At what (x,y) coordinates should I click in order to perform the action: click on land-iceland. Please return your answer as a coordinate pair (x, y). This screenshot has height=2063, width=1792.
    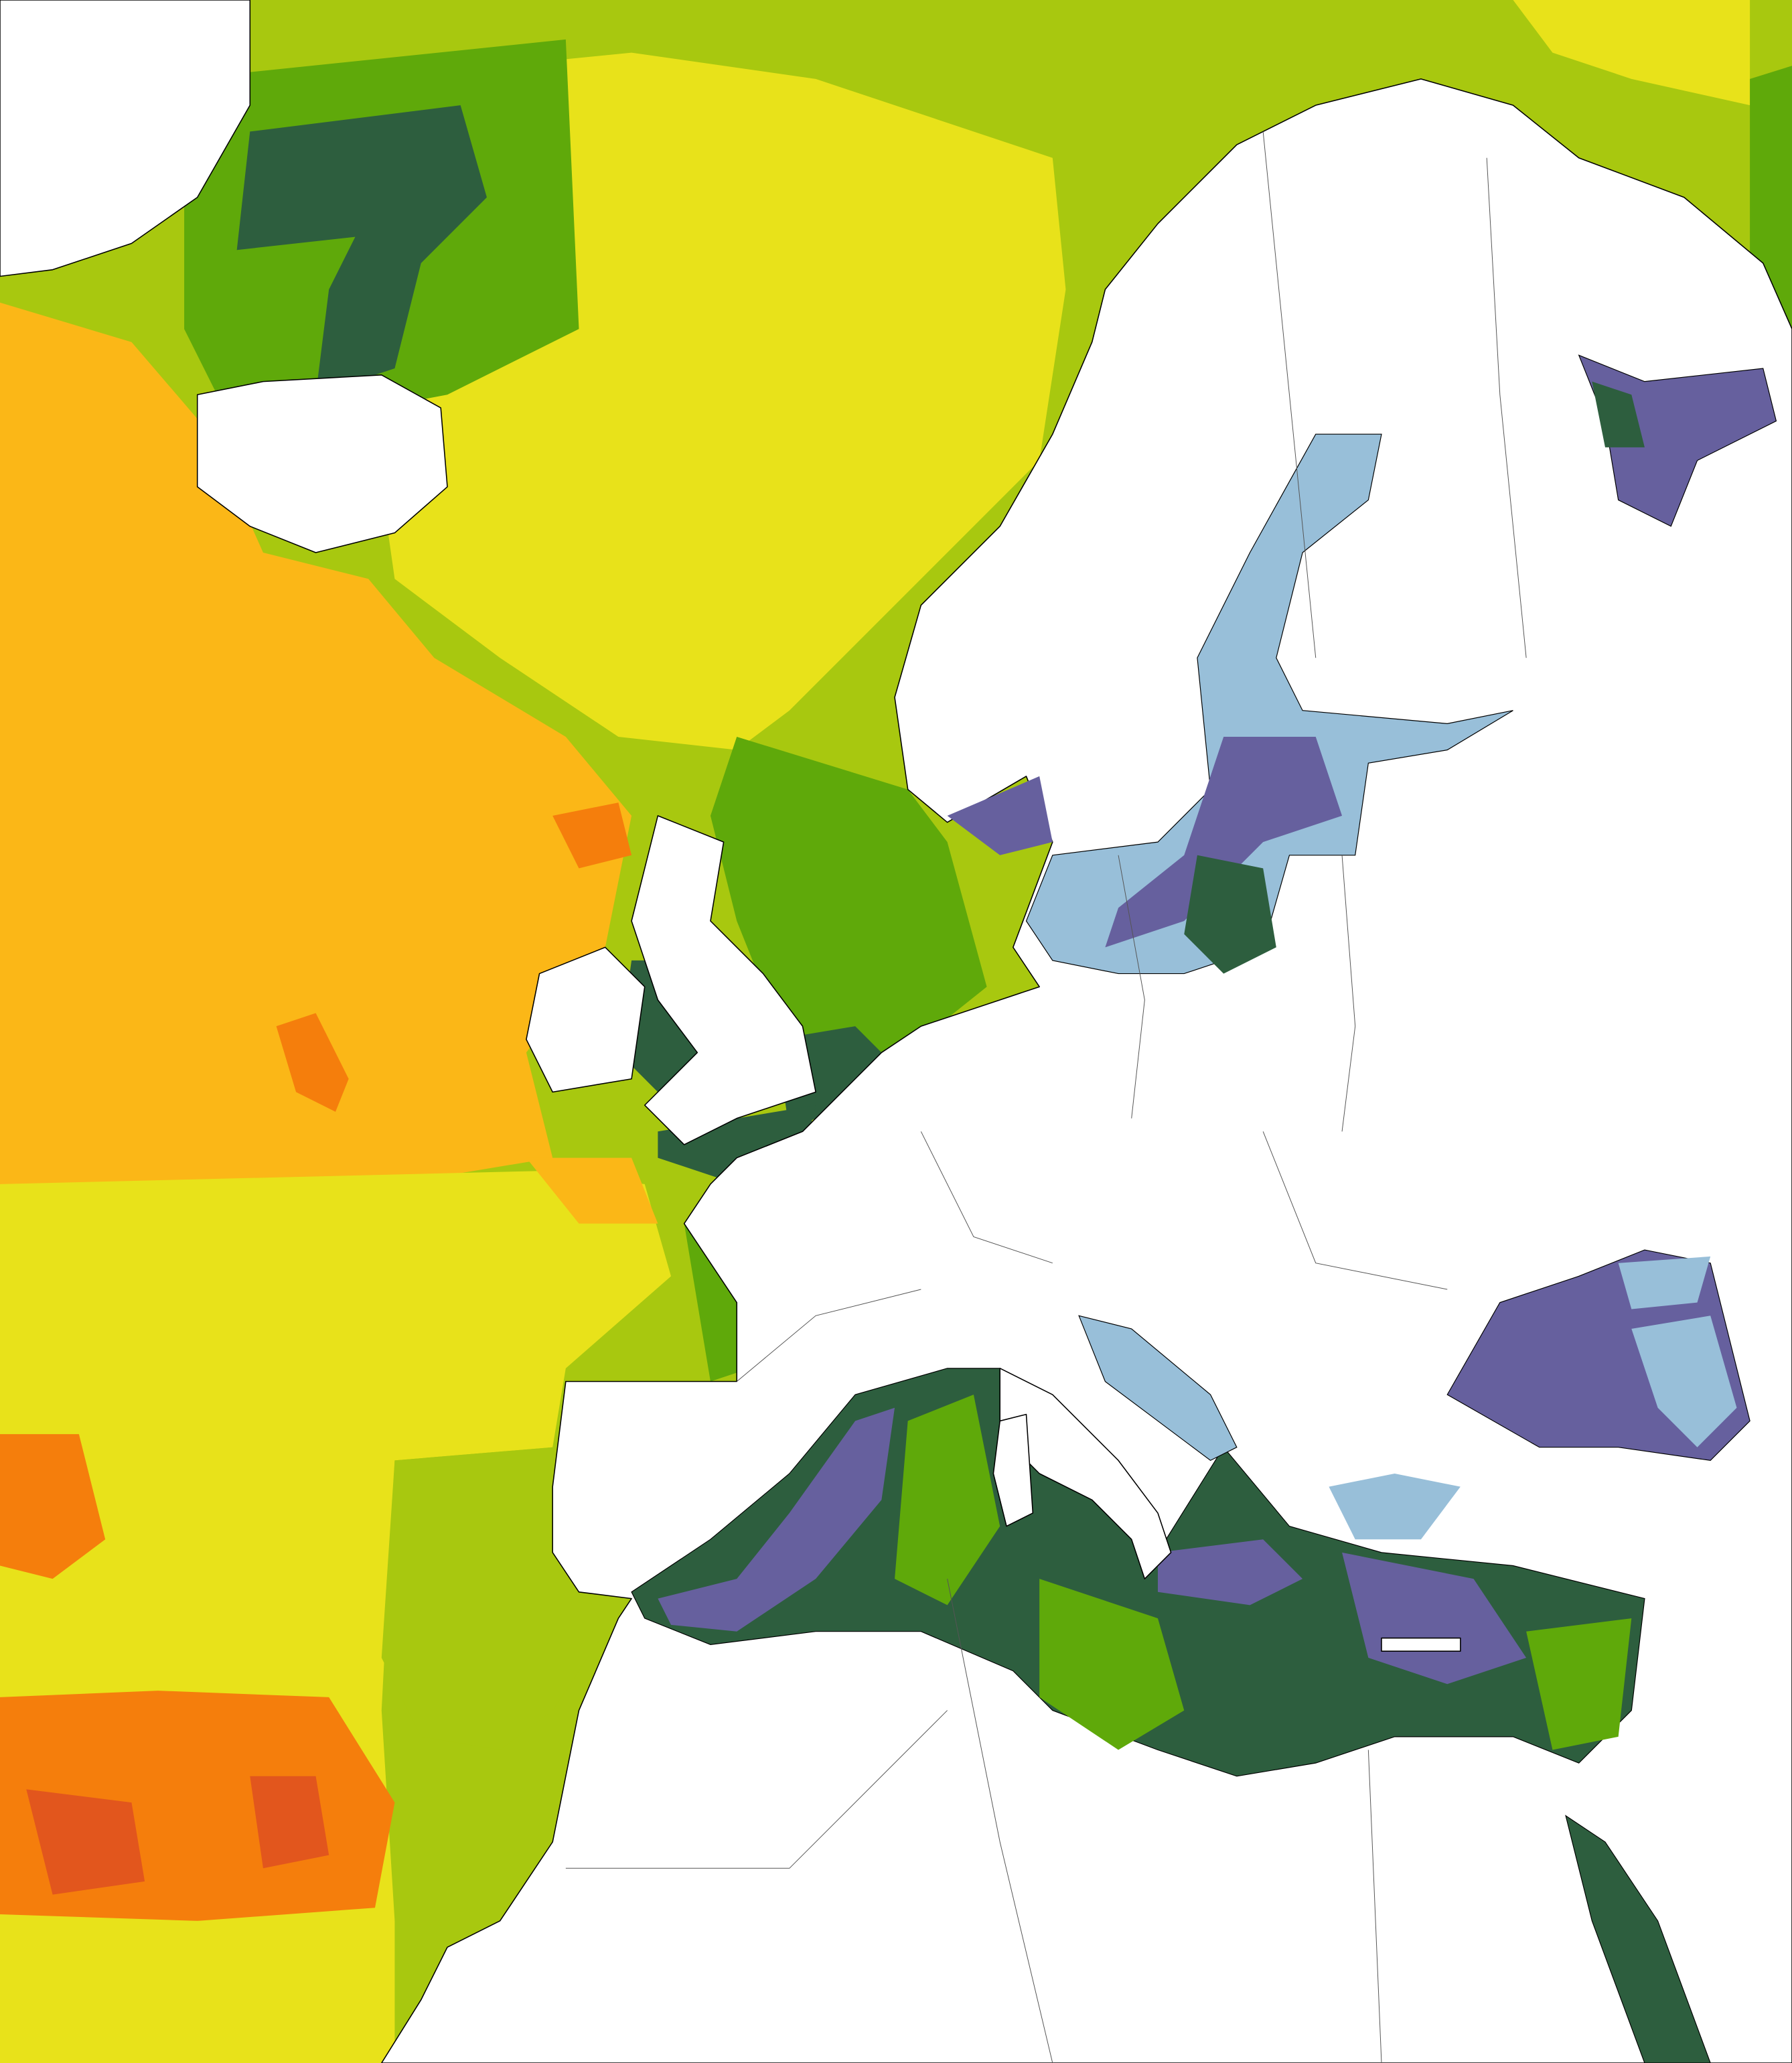
    Looking at the image, I should click on (322, 463).